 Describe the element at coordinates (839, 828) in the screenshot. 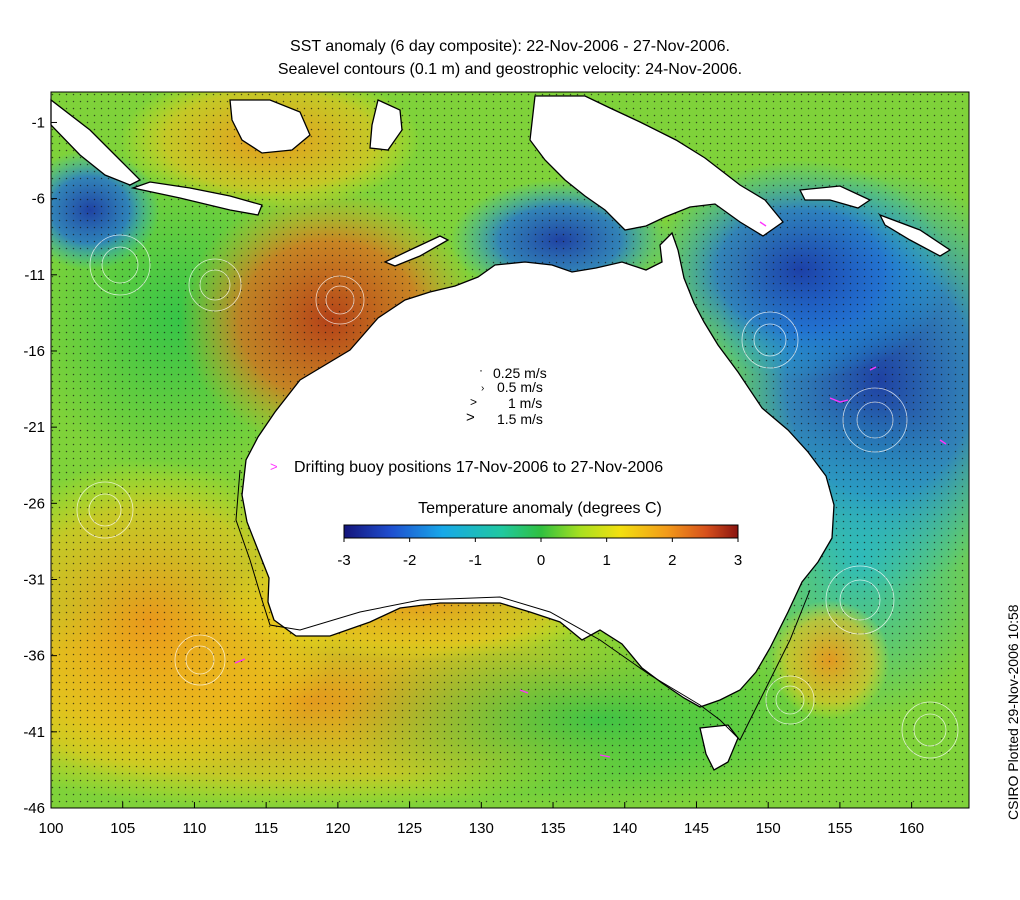

I see `x-tick-label: 155` at that location.